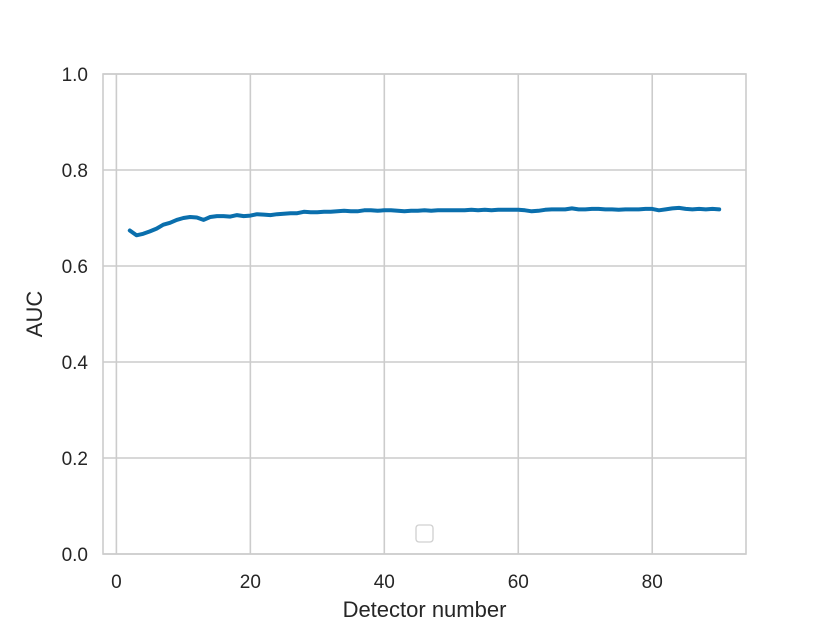 The height and width of the screenshot is (623, 830). Describe the element at coordinates (75, 555) in the screenshot. I see `y-tick-label: 0.0` at that location.